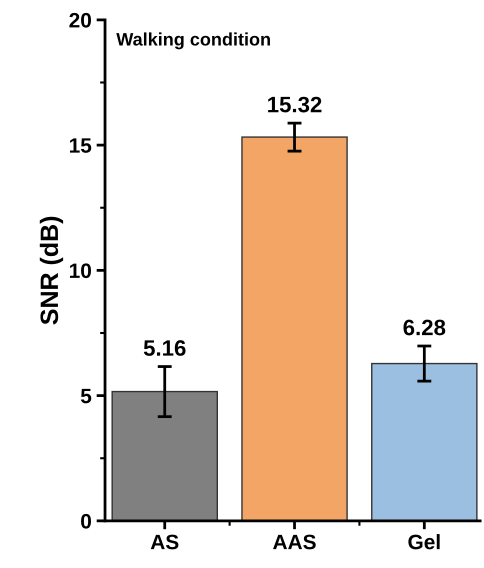 The height and width of the screenshot is (568, 484). What do you see at coordinates (86, 521) in the screenshot?
I see `y-tick-label: 0` at bounding box center [86, 521].